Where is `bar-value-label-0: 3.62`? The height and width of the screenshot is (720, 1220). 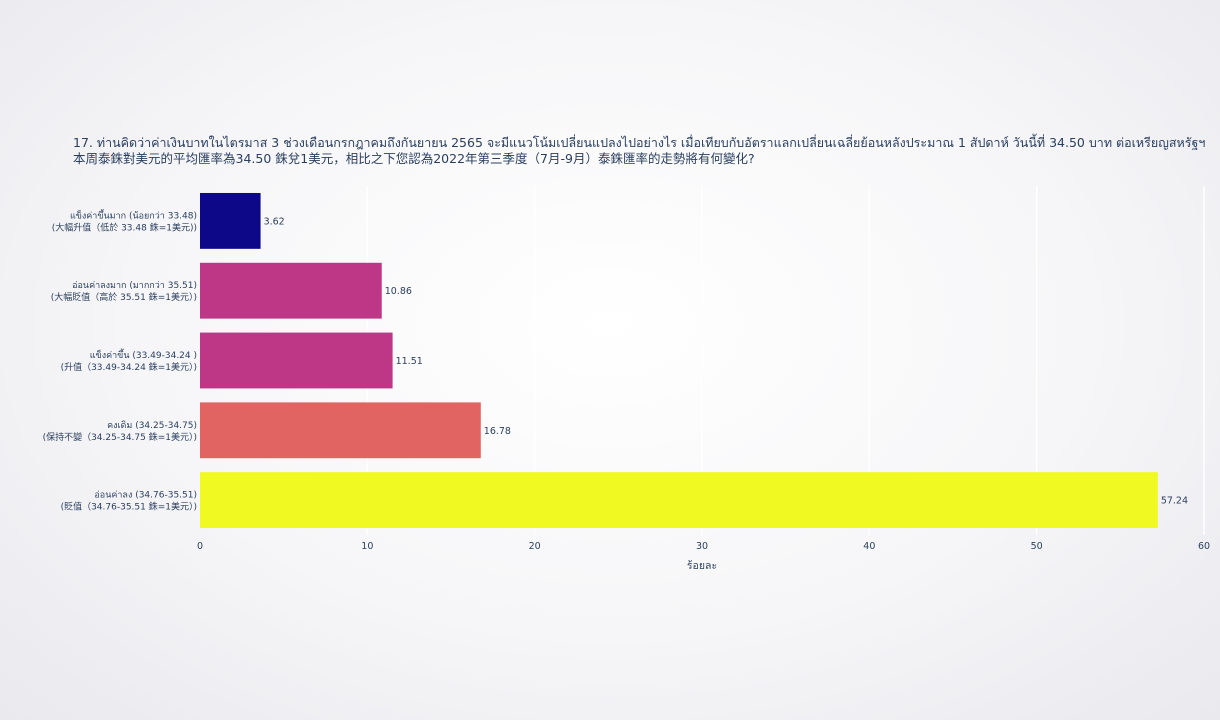 bar-value-label-0: 3.62 is located at coordinates (274, 221).